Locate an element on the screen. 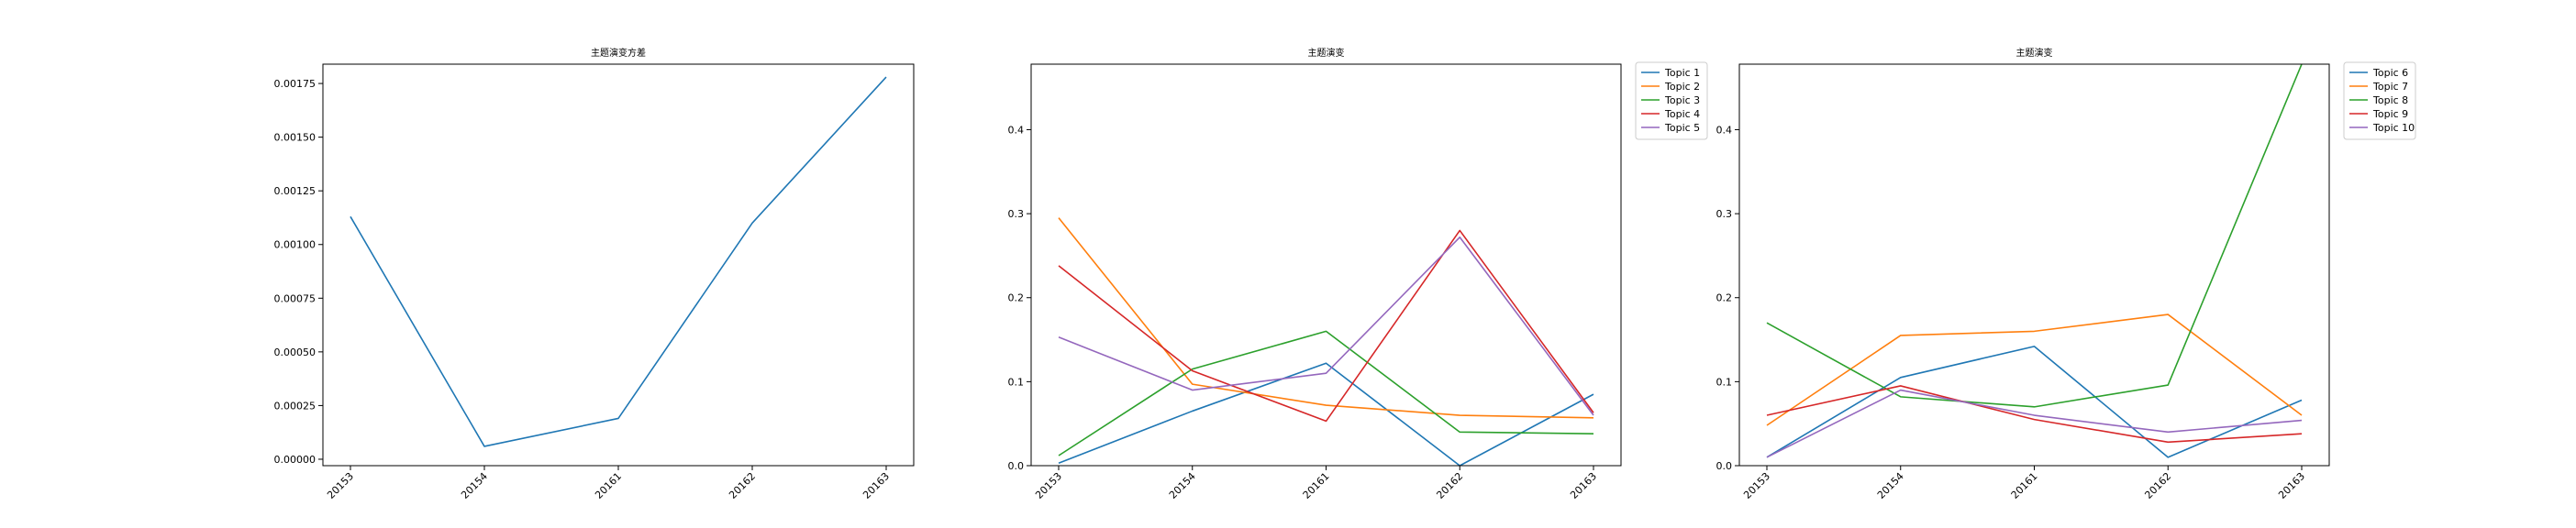 Image resolution: width=2576 pixels, height=528 pixels. legend-label: Topic 4 is located at coordinates (1682, 114).